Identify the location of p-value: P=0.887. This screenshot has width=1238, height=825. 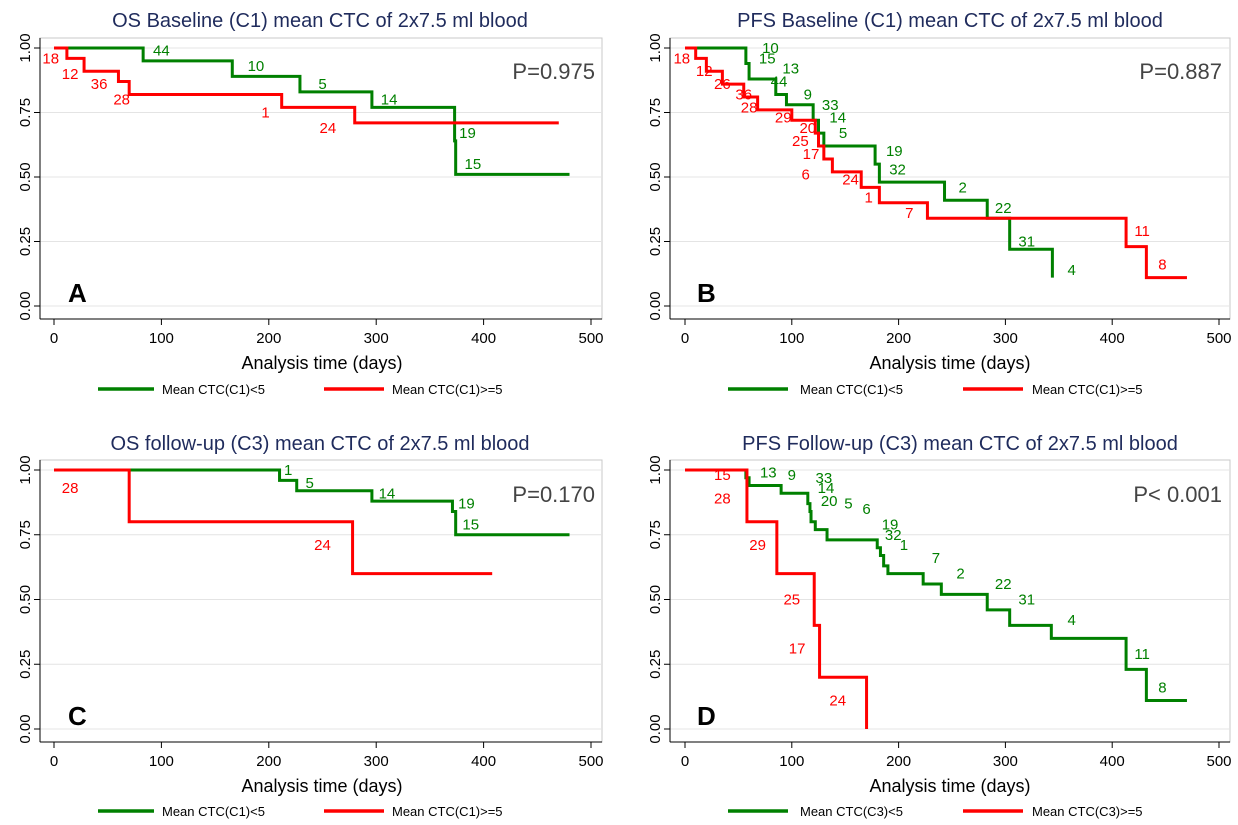
(1180, 71).